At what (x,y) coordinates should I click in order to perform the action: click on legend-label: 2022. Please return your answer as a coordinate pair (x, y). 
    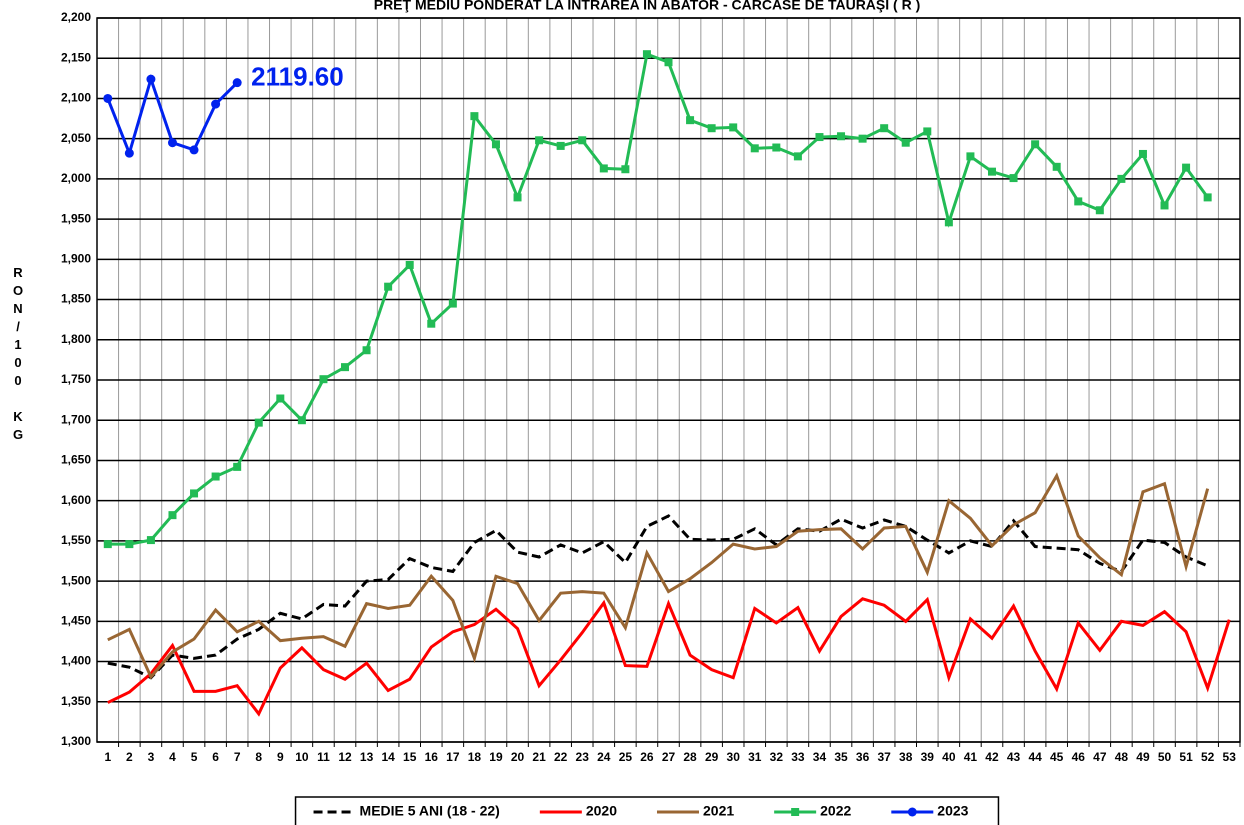
    Looking at the image, I should click on (835, 811).